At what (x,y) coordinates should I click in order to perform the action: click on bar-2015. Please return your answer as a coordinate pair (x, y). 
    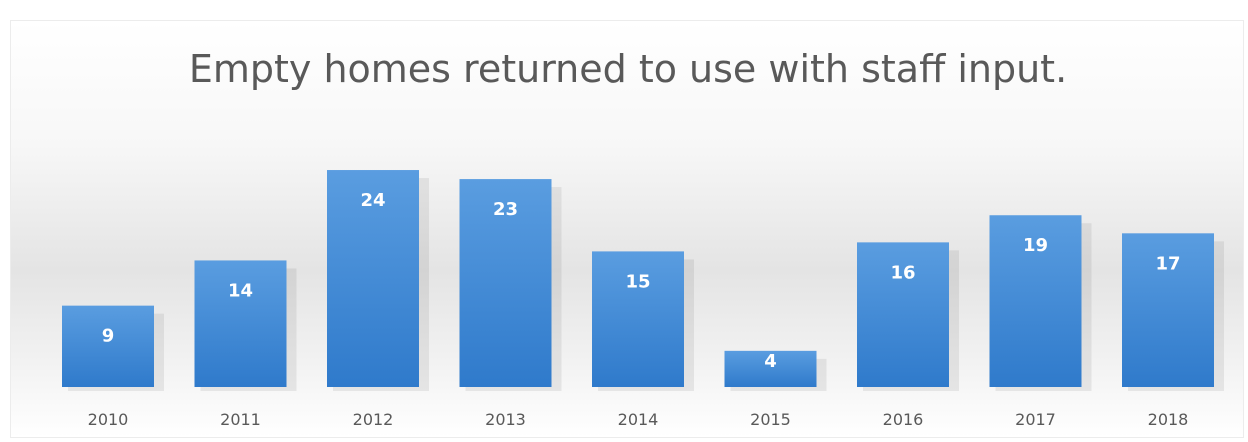
    Looking at the image, I should click on (770, 368).